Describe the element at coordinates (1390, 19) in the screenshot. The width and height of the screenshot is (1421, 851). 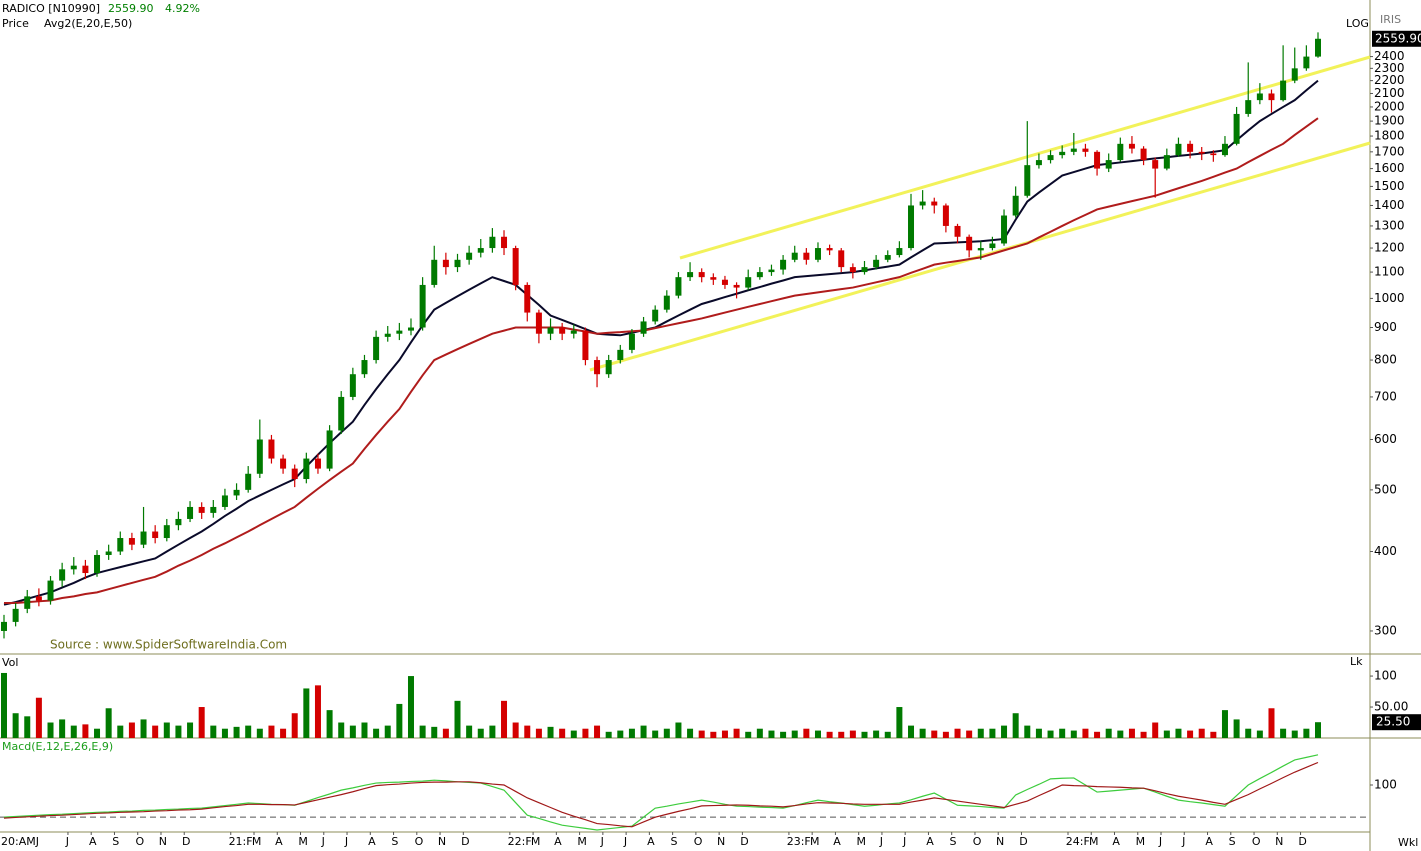
I see `vendor-label: IRIS` at that location.